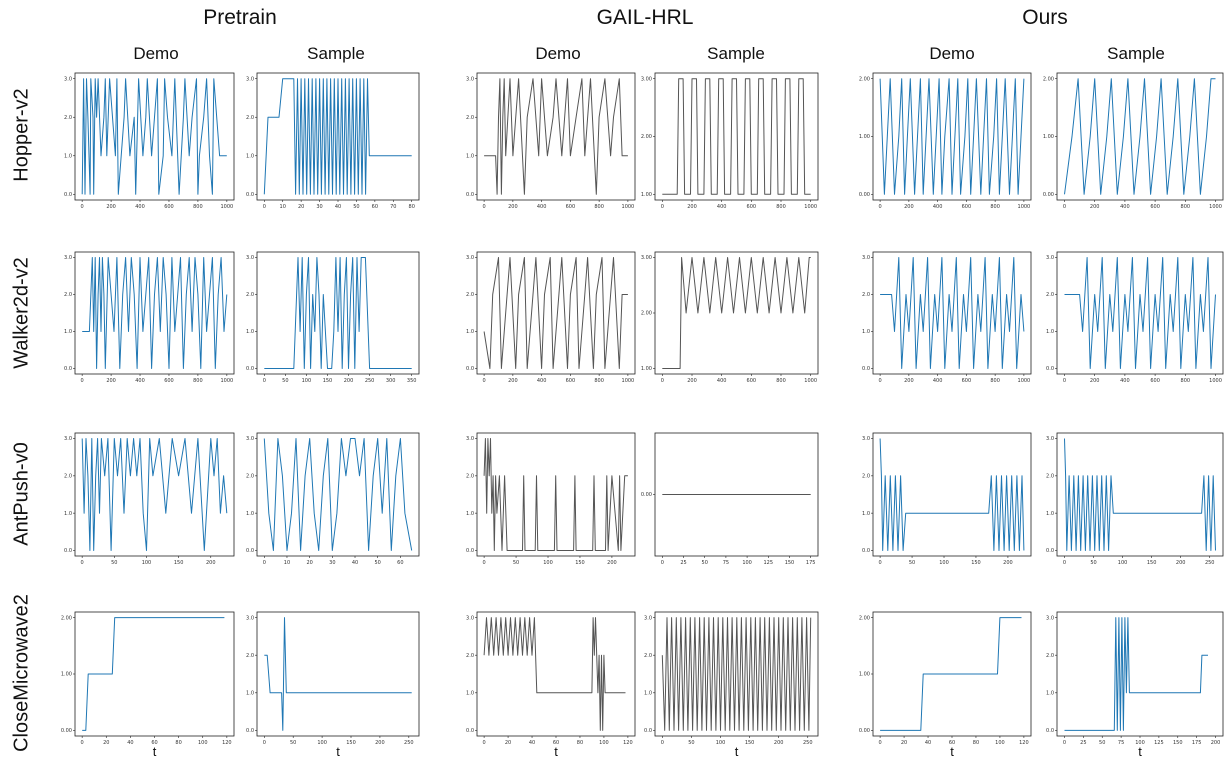  What do you see at coordinates (1136, 53) in the screenshot?
I see `col-label-ours-sample: Sample` at bounding box center [1136, 53].